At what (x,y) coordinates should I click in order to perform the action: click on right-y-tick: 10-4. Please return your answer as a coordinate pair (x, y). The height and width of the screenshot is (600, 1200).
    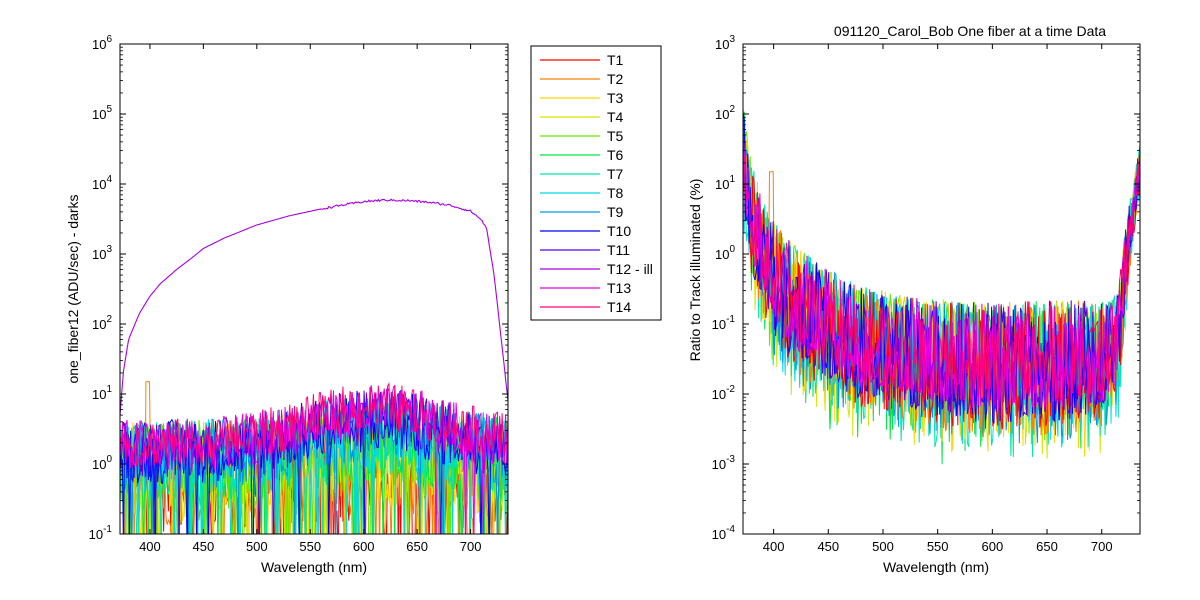
    Looking at the image, I should click on (926, 533).